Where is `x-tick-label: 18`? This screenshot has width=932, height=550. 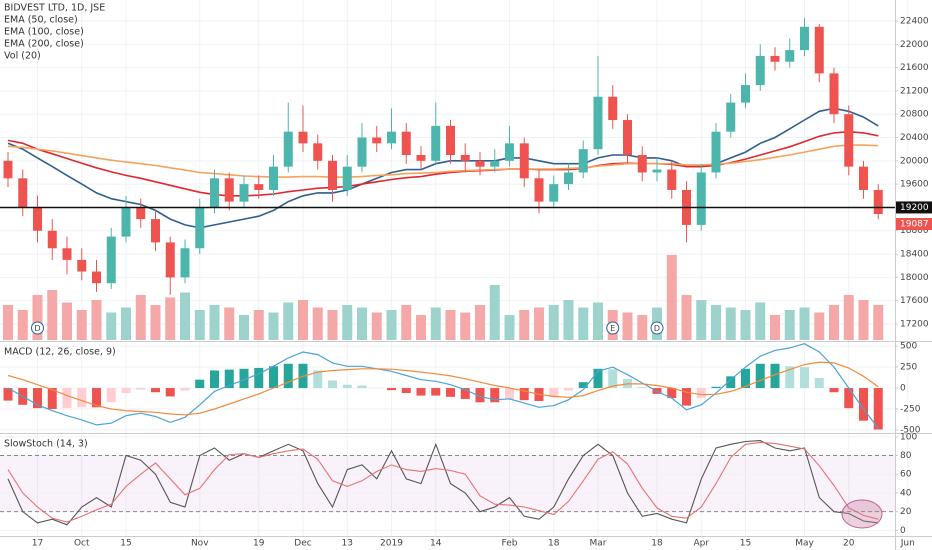
x-tick-label: 18 is located at coordinates (554, 544).